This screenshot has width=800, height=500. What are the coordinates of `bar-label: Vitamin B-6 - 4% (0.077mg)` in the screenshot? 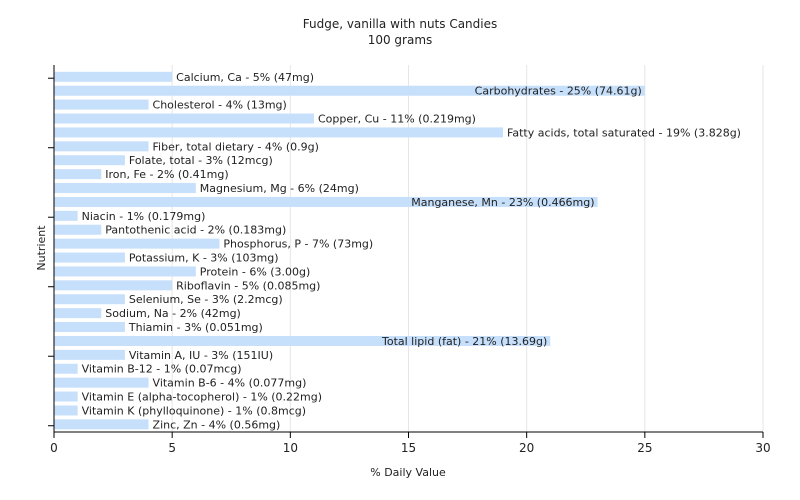 It's located at (230, 383).